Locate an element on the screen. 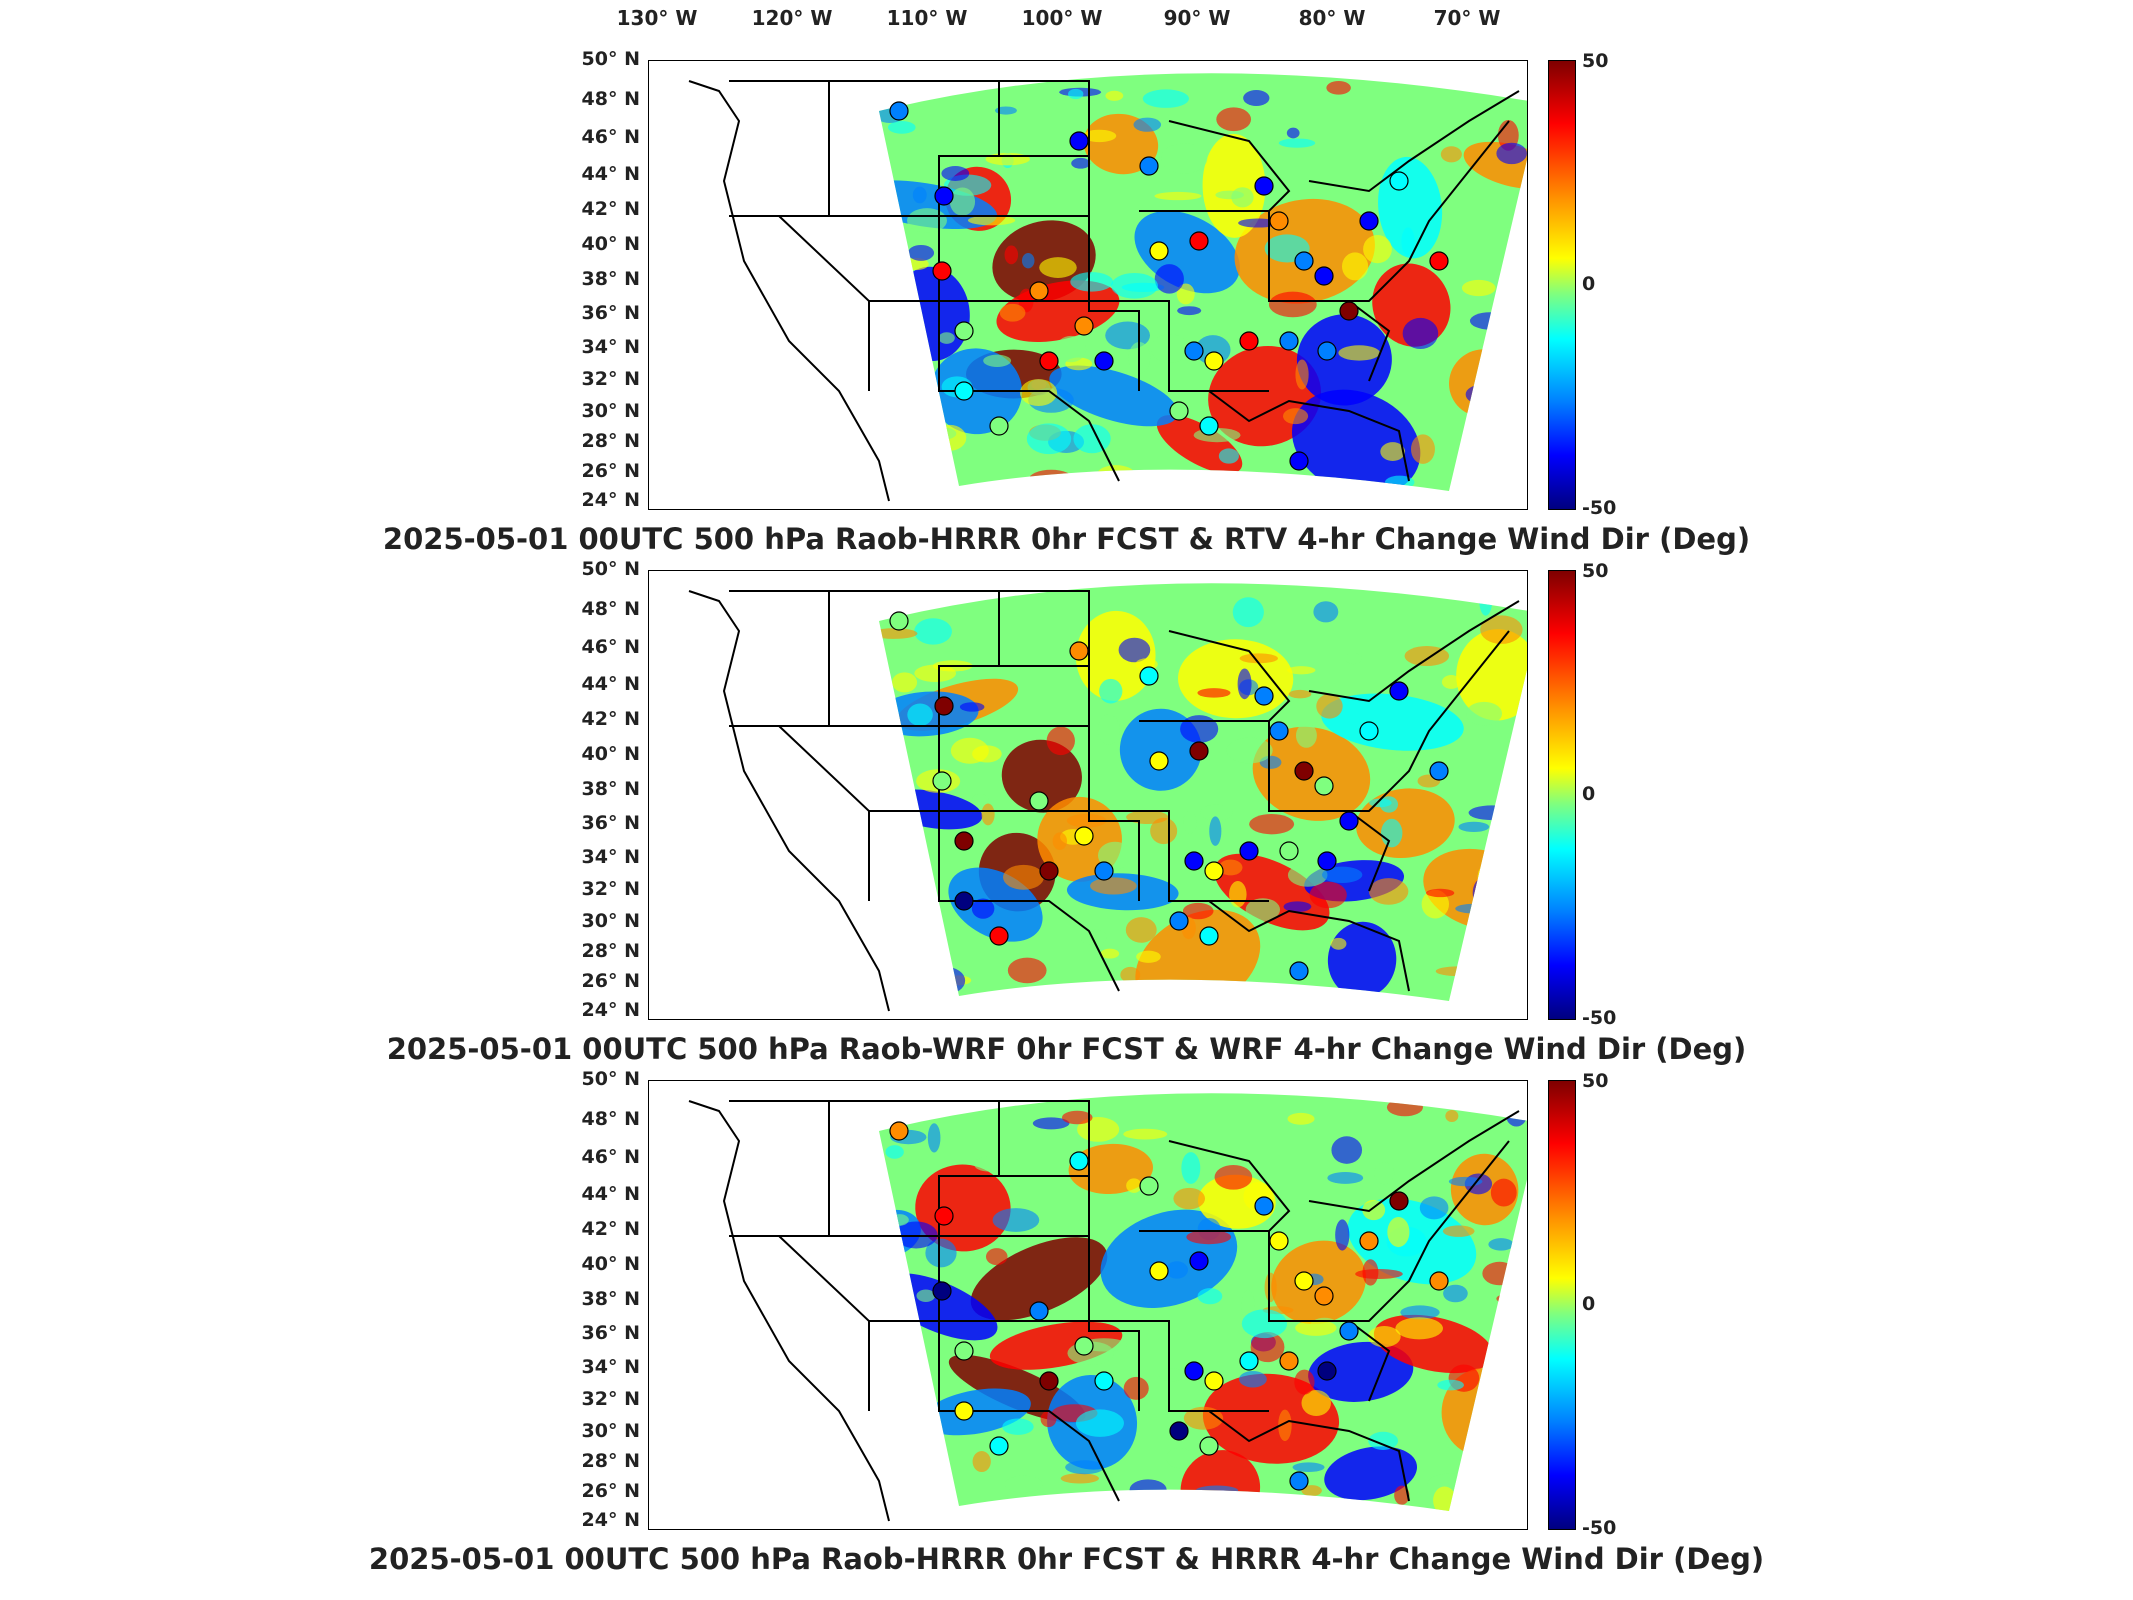  colorbar-mid-label: 0 is located at coordinates (1589, 794).